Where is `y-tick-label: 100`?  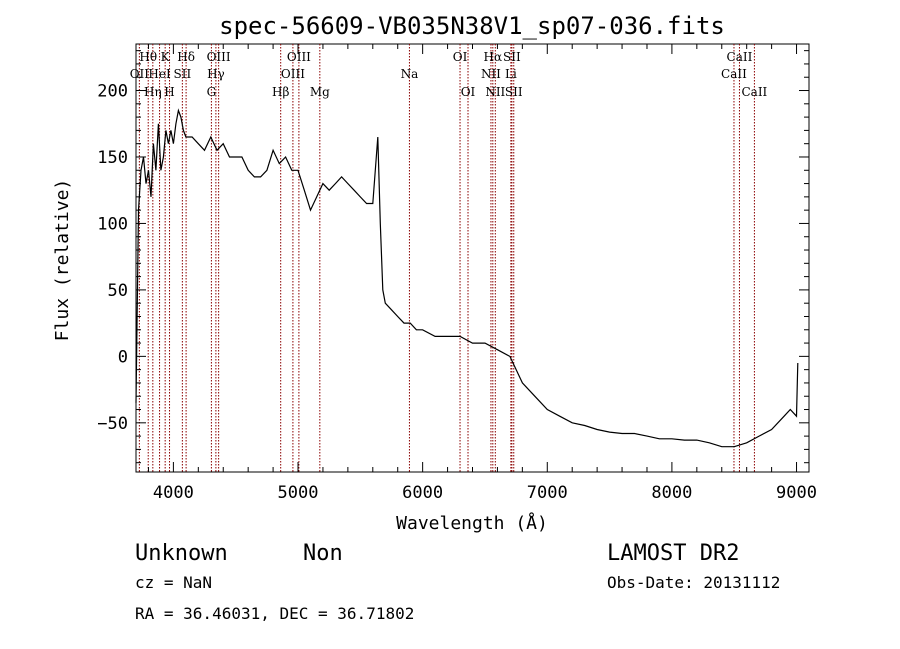
y-tick-label: 100 is located at coordinates (112, 224).